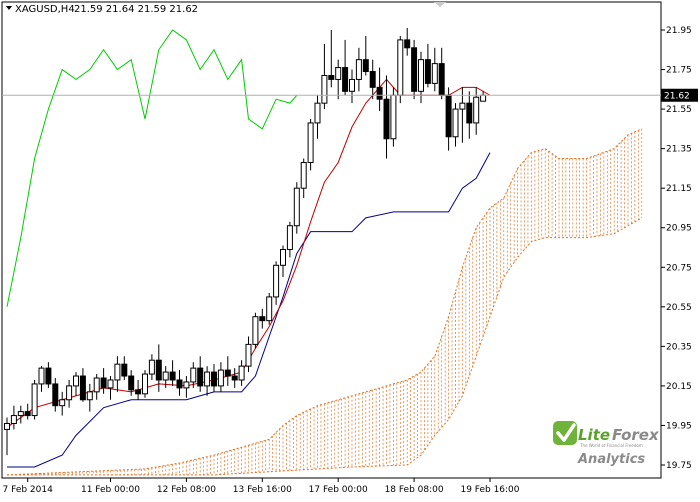 This screenshot has width=700, height=502. Describe the element at coordinates (679, 71) in the screenshot. I see `y-tick-label: 21.75` at that location.